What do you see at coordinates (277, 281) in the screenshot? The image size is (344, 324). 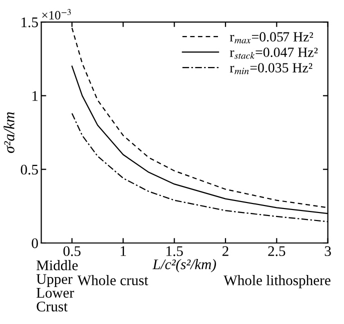 I see `text: Whole lithosphere` at bounding box center [277, 281].